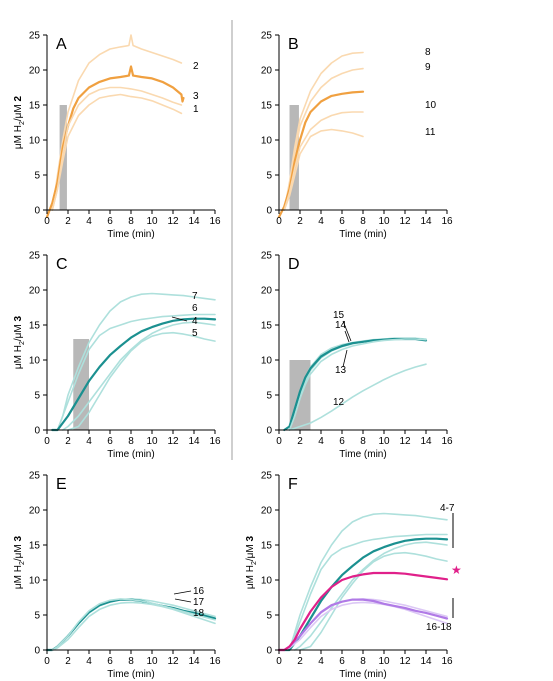 The width and height of the screenshot is (553, 681). What do you see at coordinates (339, 315) in the screenshot?
I see `series-label: 15` at bounding box center [339, 315].